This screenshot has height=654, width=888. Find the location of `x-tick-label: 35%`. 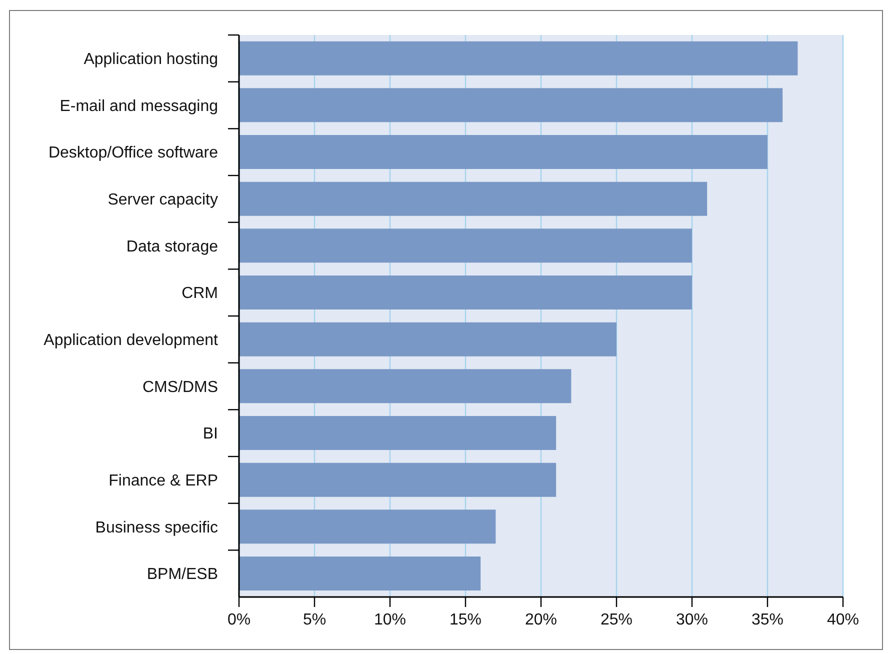

x-tick-label: 35% is located at coordinates (767, 619).